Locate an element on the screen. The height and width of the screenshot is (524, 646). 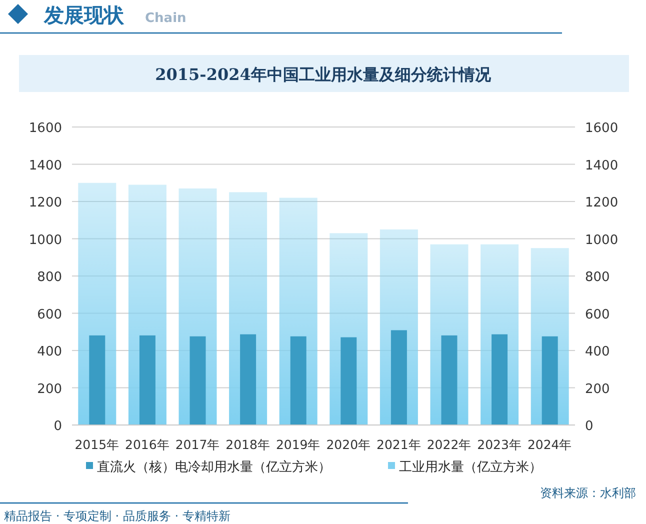
y-tick-label: 600 is located at coordinates (49, 314).